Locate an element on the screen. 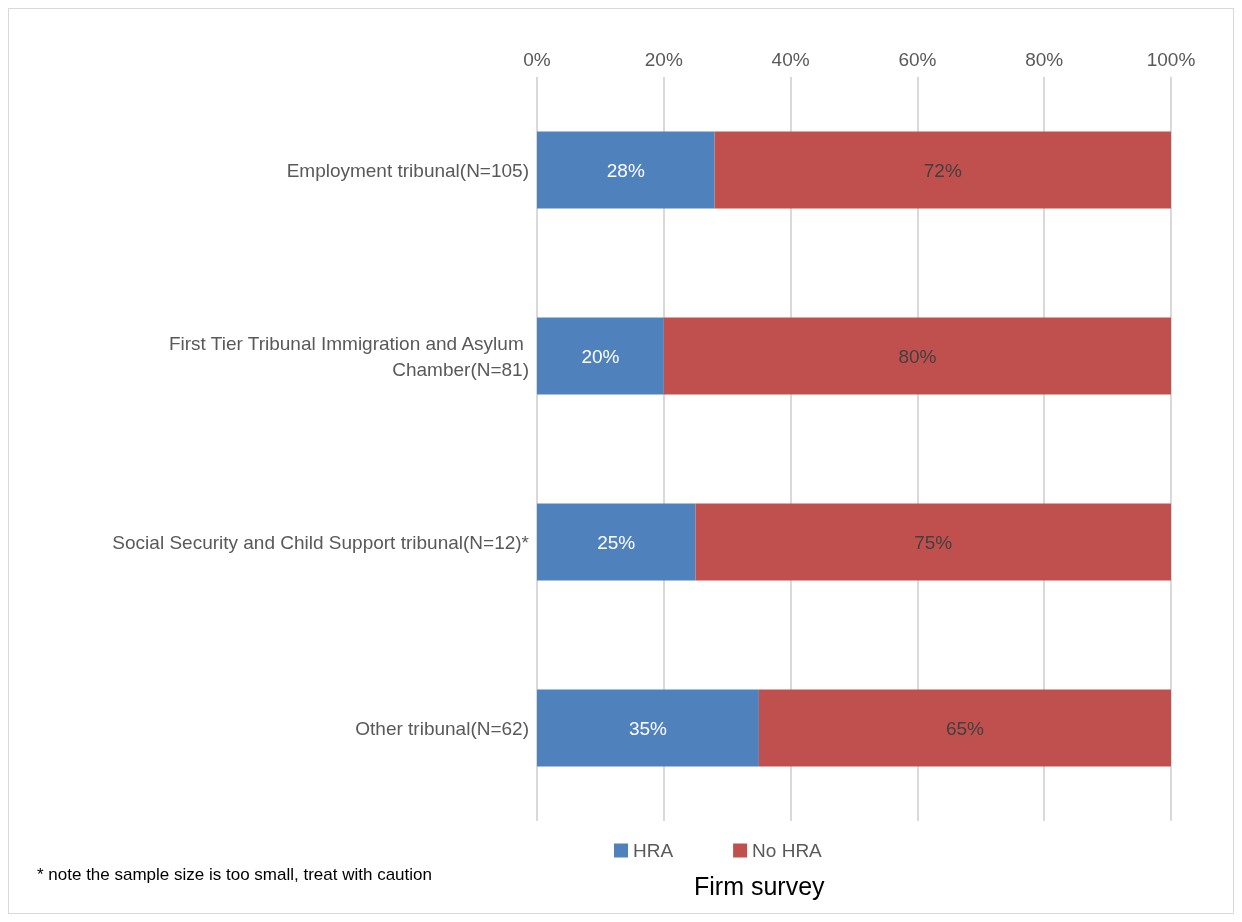 Image resolution: width=1242 pixels, height=922 pixels. text: * note the sample size is too small, treat with caution is located at coordinates (234, 874).